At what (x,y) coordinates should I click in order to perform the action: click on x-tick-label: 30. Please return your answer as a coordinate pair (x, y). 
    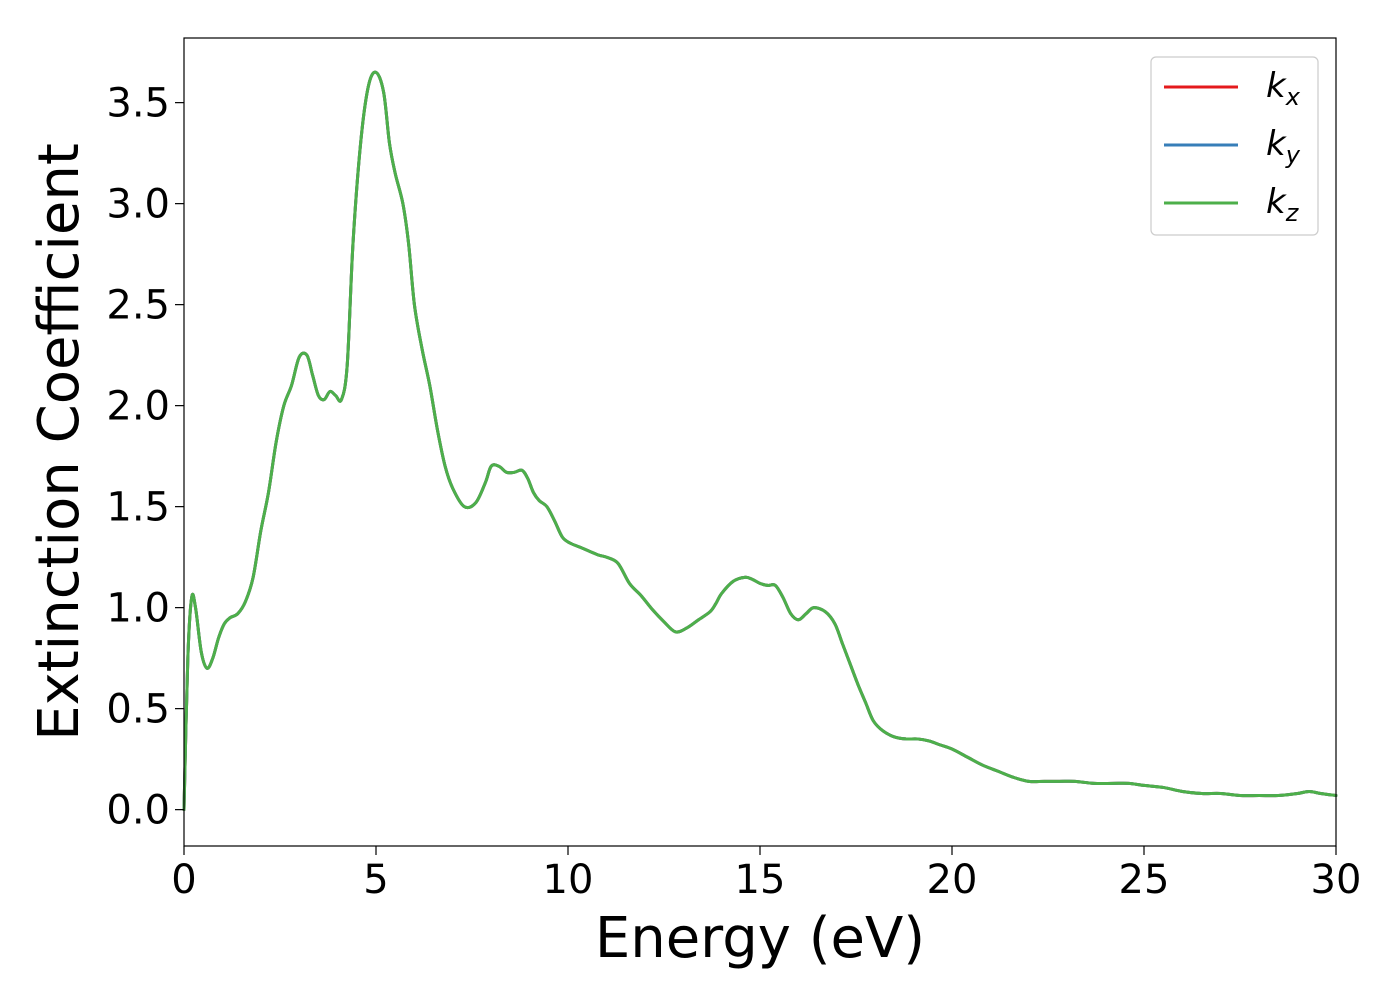
    Looking at the image, I should click on (1336, 880).